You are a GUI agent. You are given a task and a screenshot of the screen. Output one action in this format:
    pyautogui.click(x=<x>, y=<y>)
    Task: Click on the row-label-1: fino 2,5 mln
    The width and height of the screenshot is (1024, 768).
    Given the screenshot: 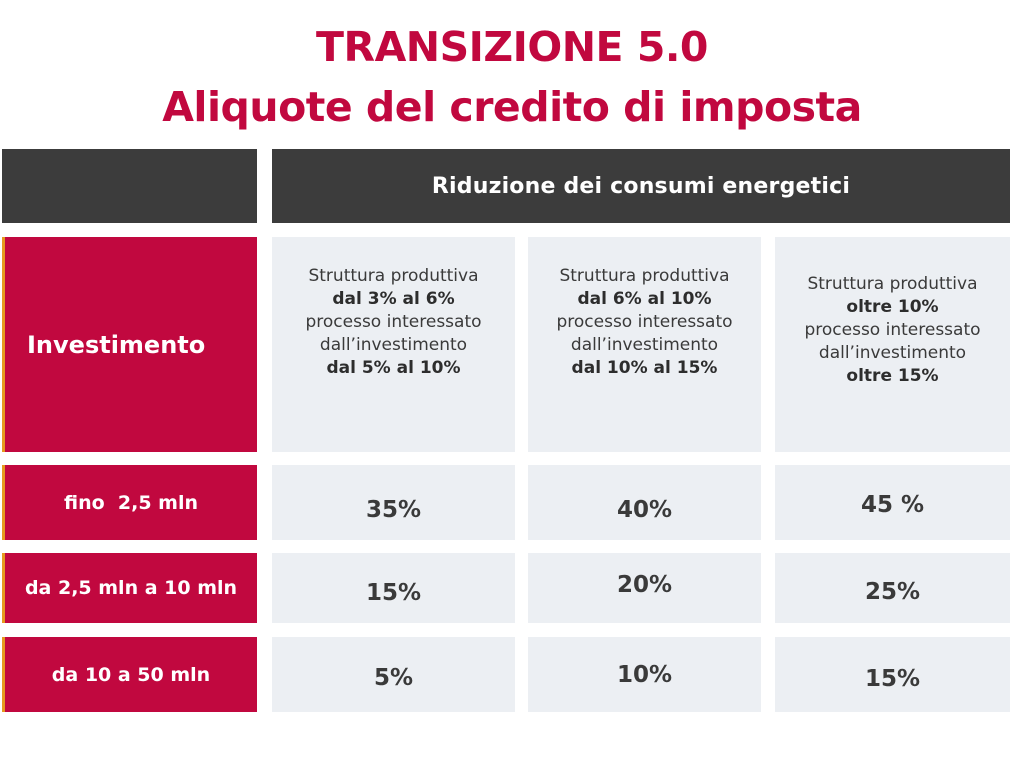 What is the action you would take?
    pyautogui.click(x=129, y=502)
    